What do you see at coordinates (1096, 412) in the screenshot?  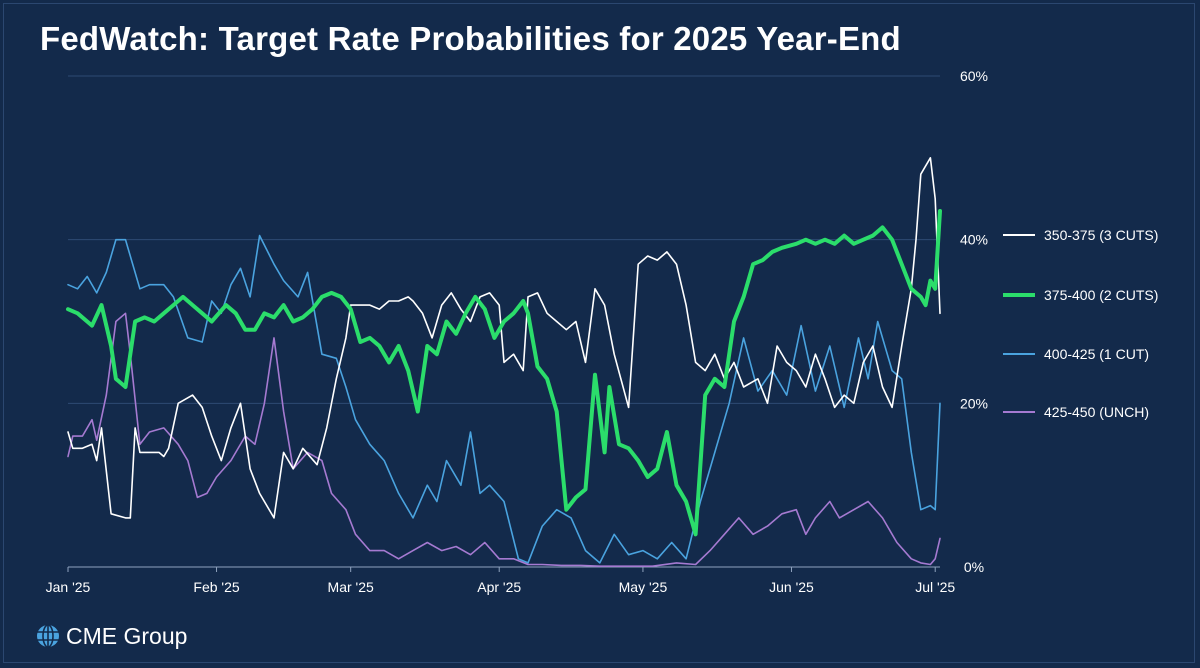 I see `legend-label: 425-450 (UNCH)` at bounding box center [1096, 412].